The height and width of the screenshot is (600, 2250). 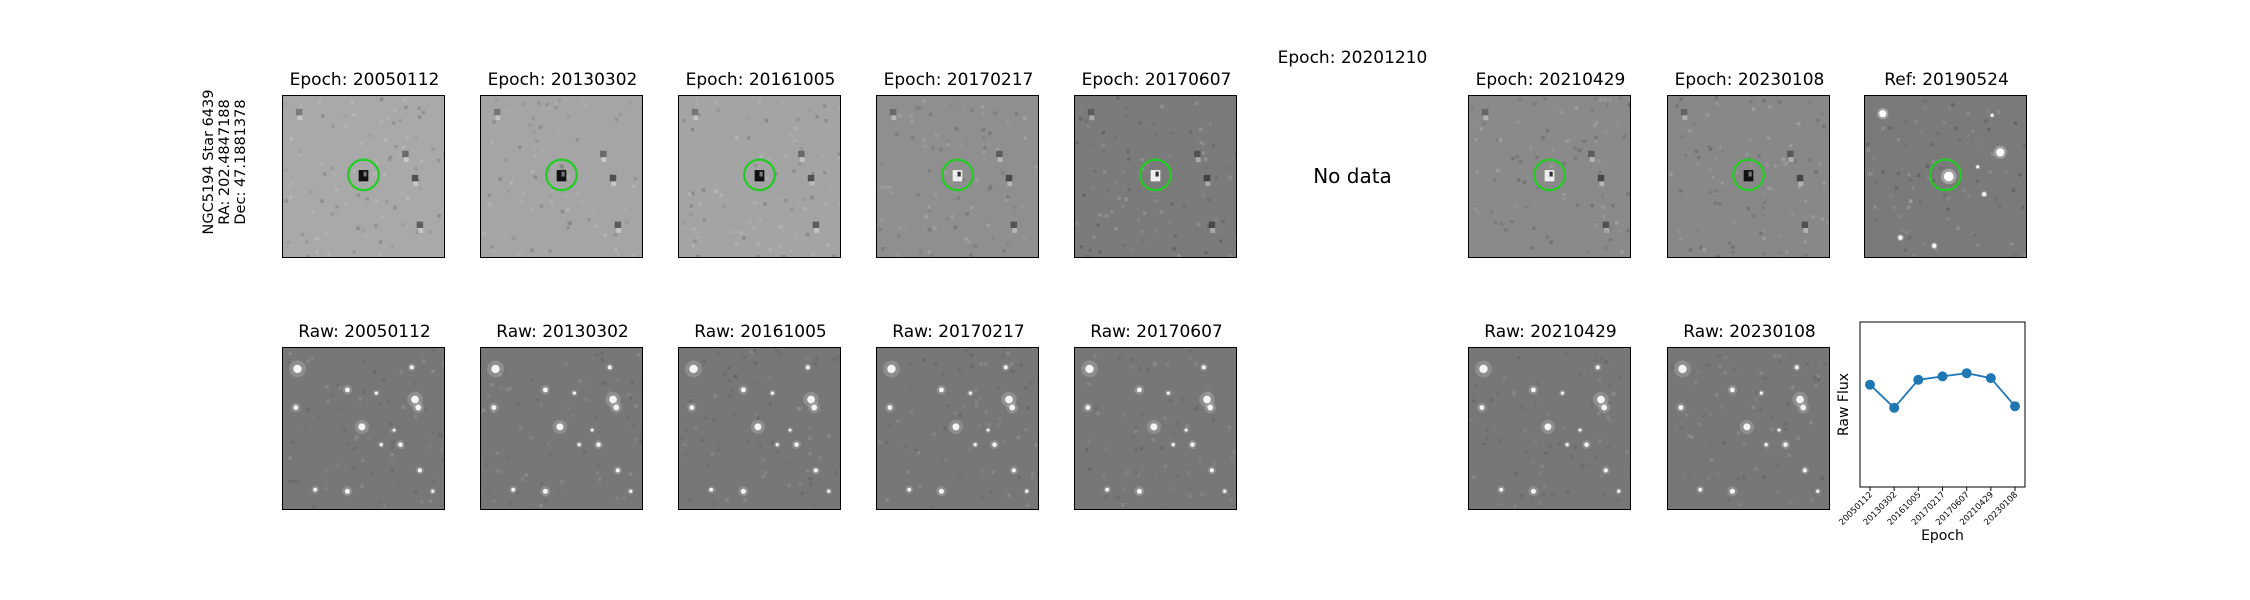 I want to click on x-axis-label: Epoch, so click(x=1942, y=536).